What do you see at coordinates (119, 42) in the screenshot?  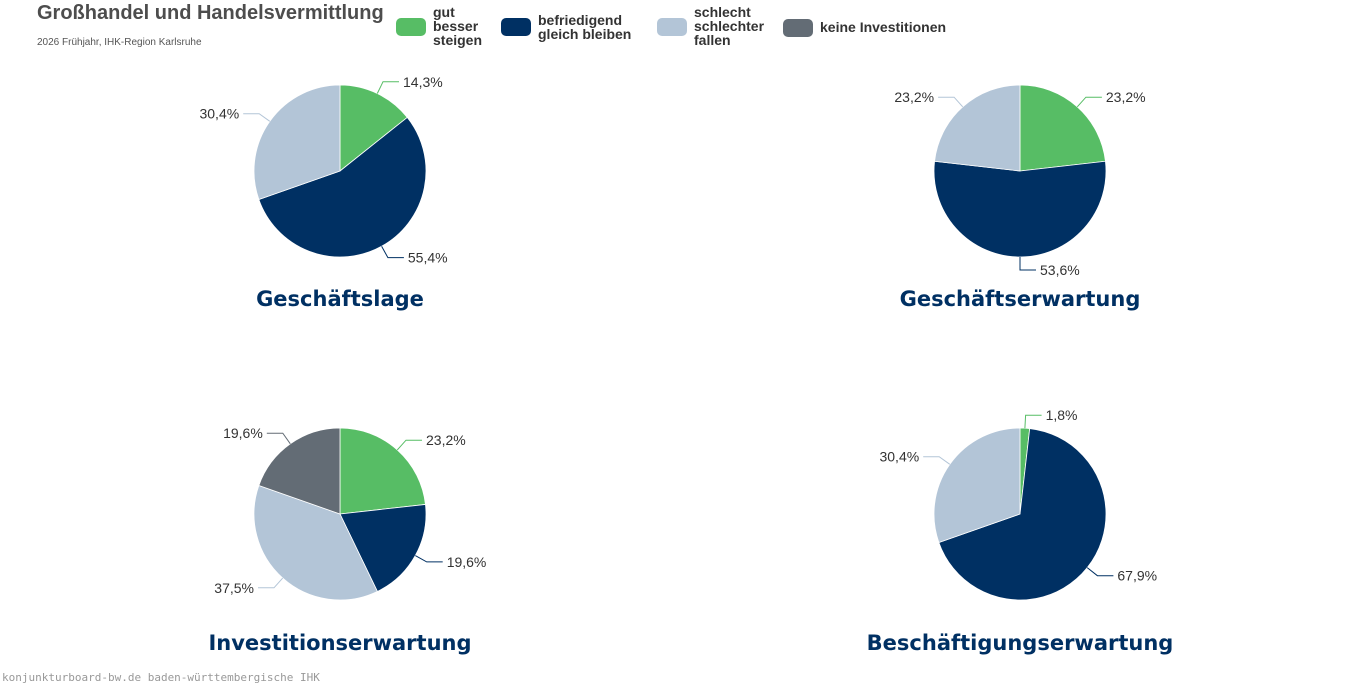 I see `chart-subtitle: 2026 Frühjahr, IHK-Region Karlsruhe` at bounding box center [119, 42].